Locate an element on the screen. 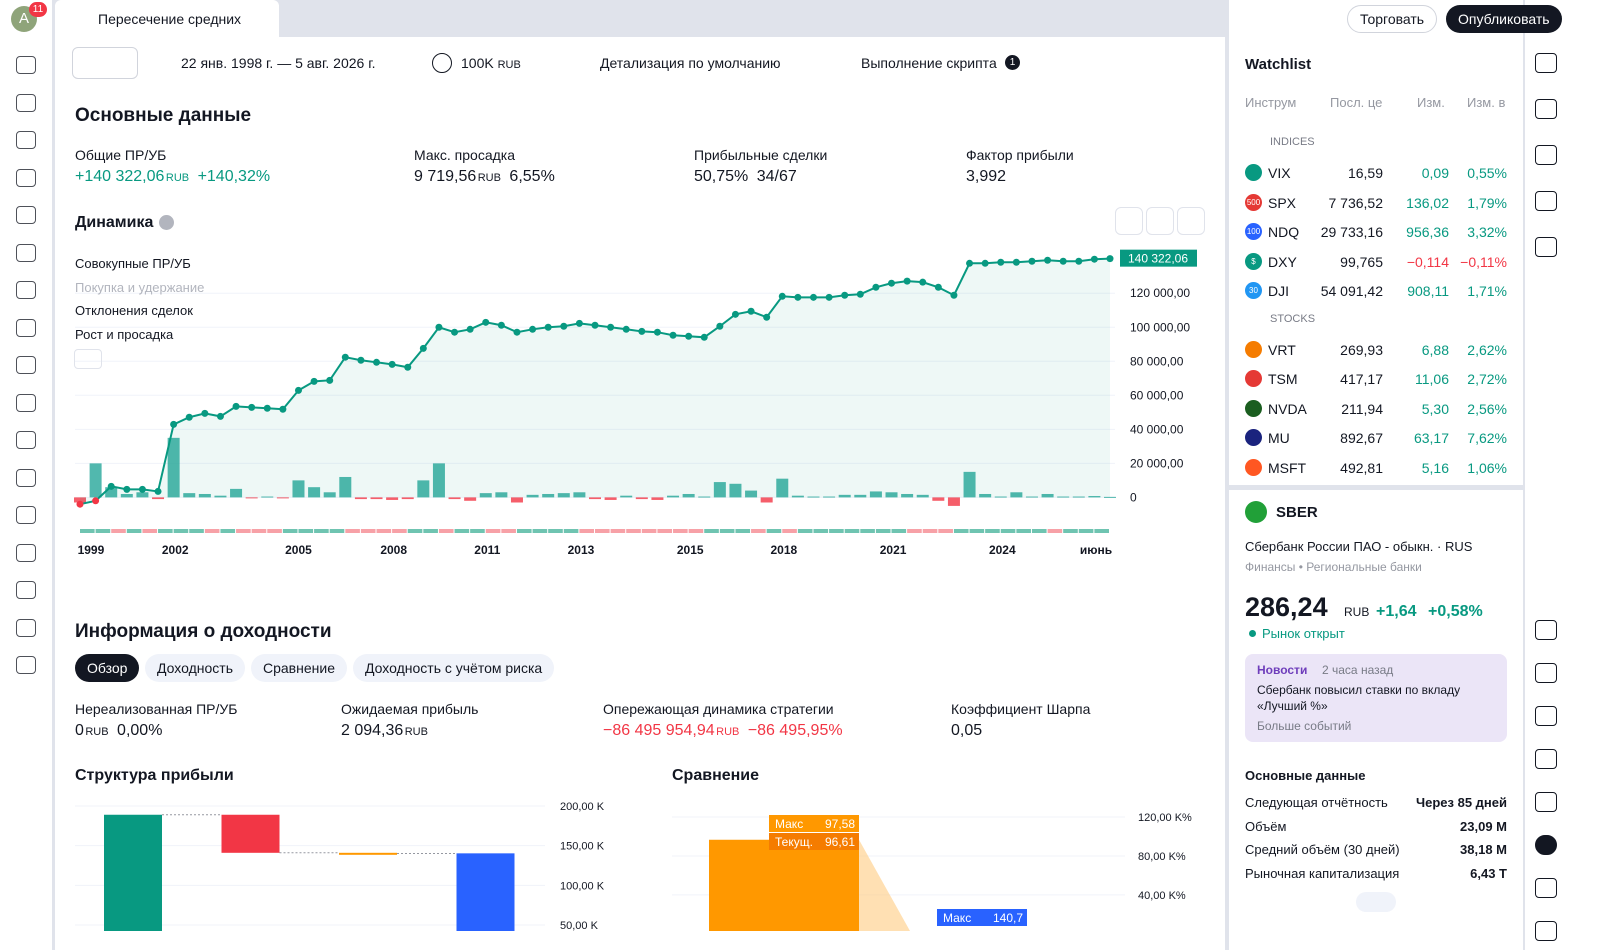  trade-button: Торговать is located at coordinates (1392, 19).